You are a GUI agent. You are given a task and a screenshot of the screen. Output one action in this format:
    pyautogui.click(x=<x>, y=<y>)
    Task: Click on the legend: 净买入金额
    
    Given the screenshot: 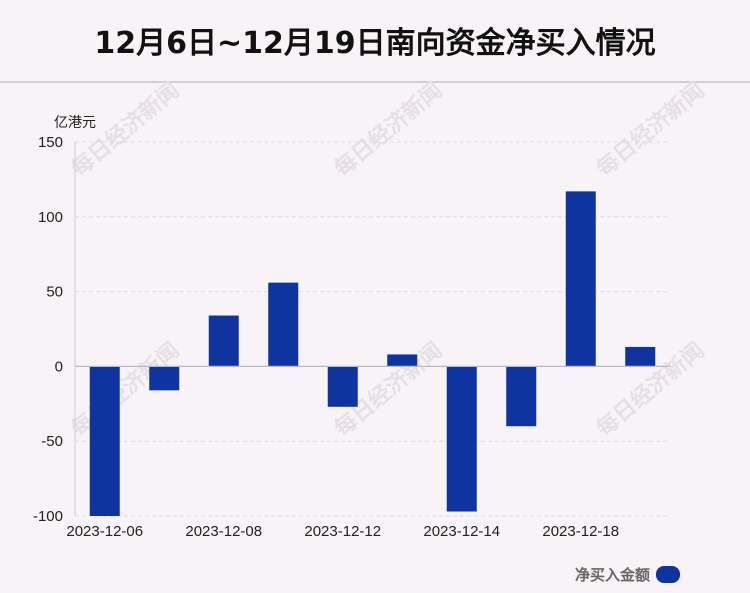 What is the action you would take?
    pyautogui.click(x=628, y=574)
    